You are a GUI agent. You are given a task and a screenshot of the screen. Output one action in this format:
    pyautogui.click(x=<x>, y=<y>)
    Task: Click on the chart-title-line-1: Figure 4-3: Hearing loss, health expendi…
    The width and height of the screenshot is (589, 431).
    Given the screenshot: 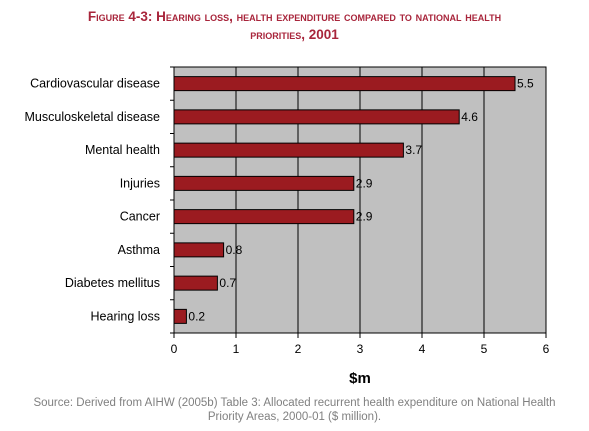 What is the action you would take?
    pyautogui.click(x=294, y=16)
    